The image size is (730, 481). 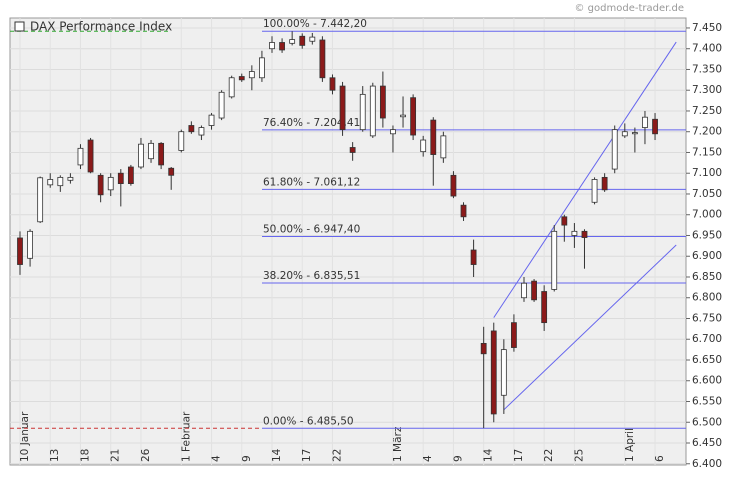 What do you see at coordinates (311, 182) in the screenshot?
I see `fib-label: 61.80% - 7.061,12` at bounding box center [311, 182].